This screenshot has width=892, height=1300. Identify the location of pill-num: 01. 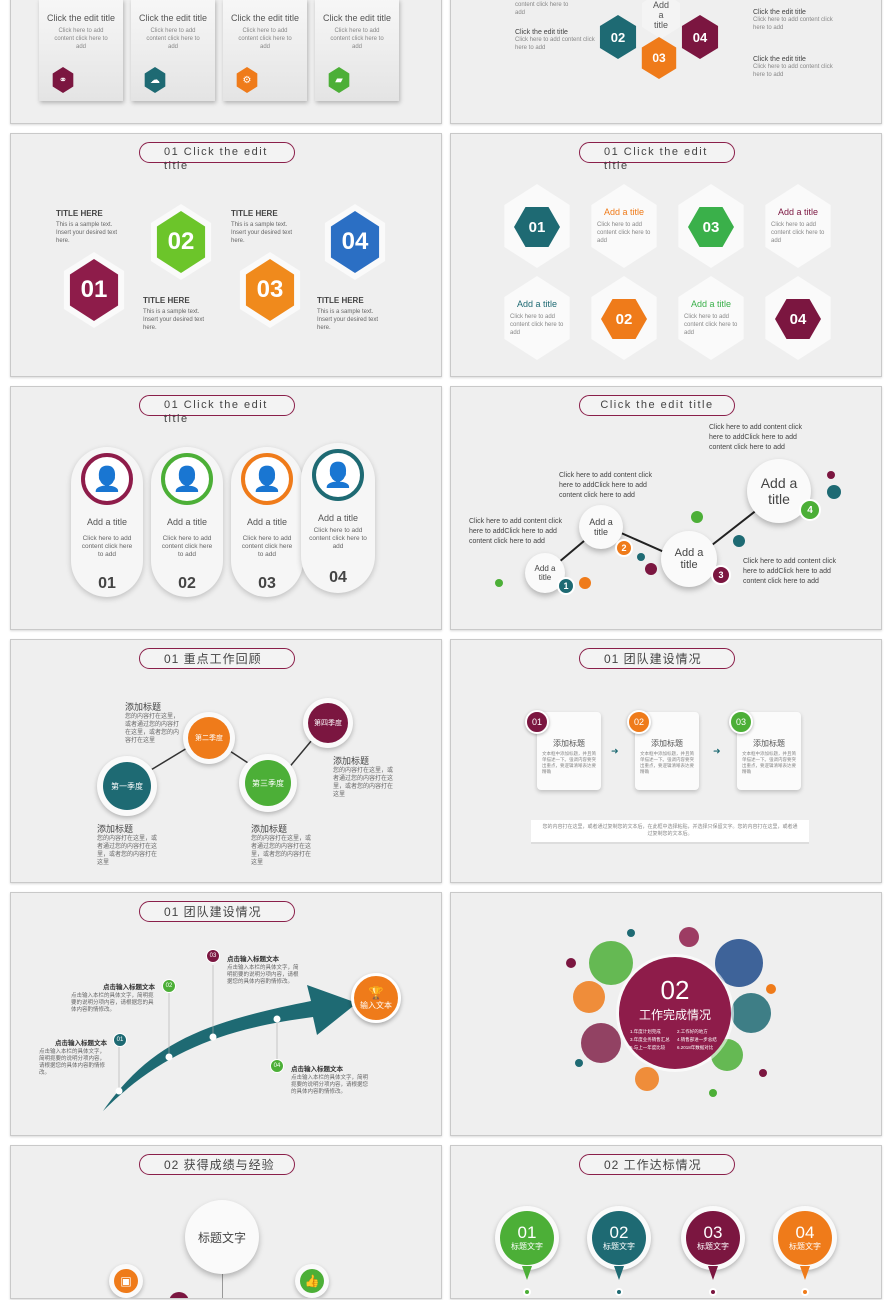
(107, 583).